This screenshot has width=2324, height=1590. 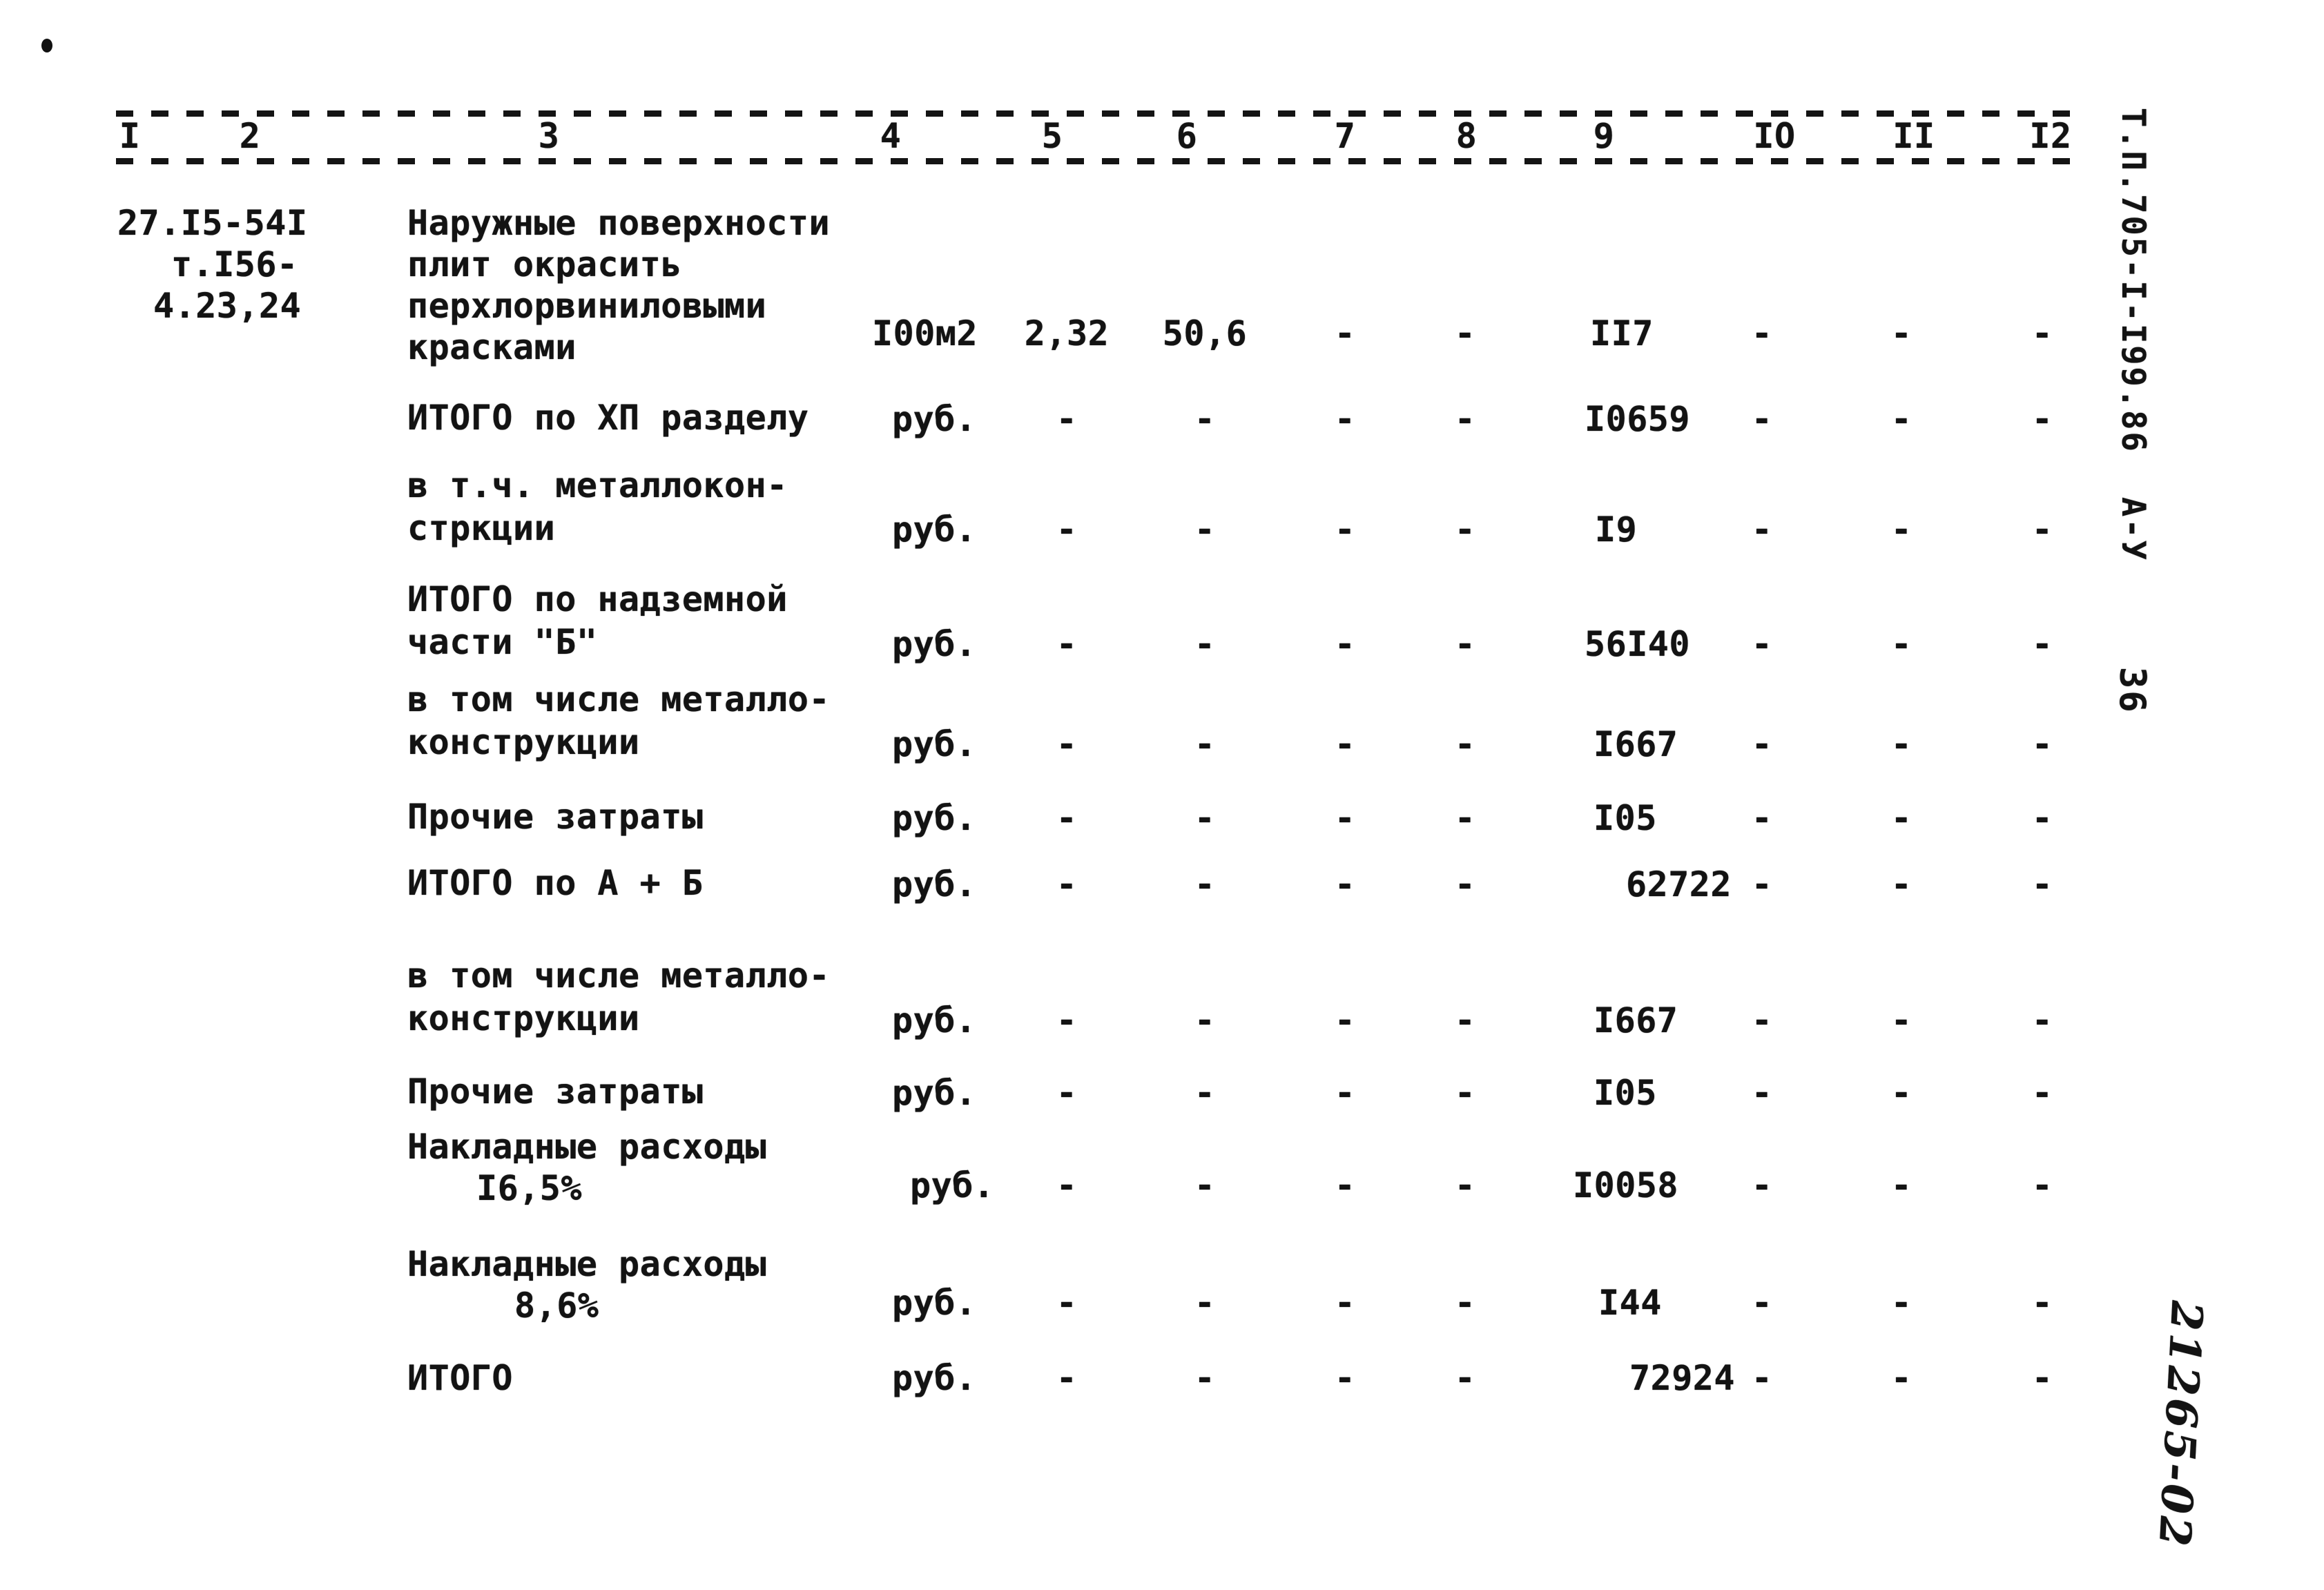 What do you see at coordinates (1465, 419) in the screenshot?
I see `cell-c8-itogo-po-xii-razdelu: -` at bounding box center [1465, 419].